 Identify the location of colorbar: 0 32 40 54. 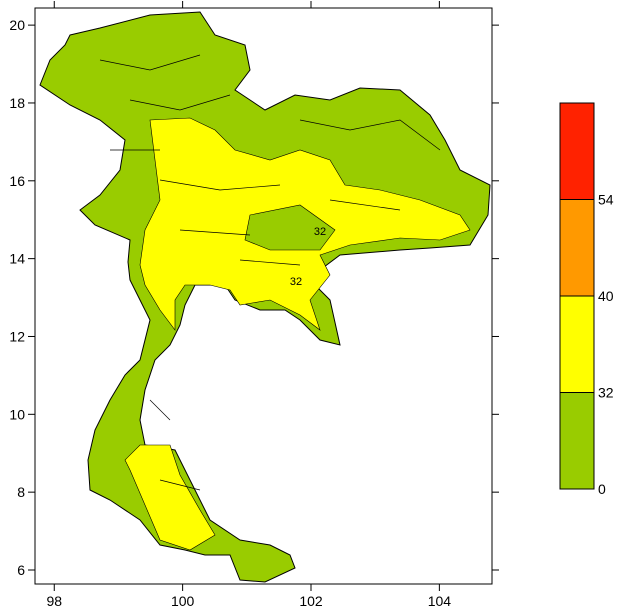
(586, 299).